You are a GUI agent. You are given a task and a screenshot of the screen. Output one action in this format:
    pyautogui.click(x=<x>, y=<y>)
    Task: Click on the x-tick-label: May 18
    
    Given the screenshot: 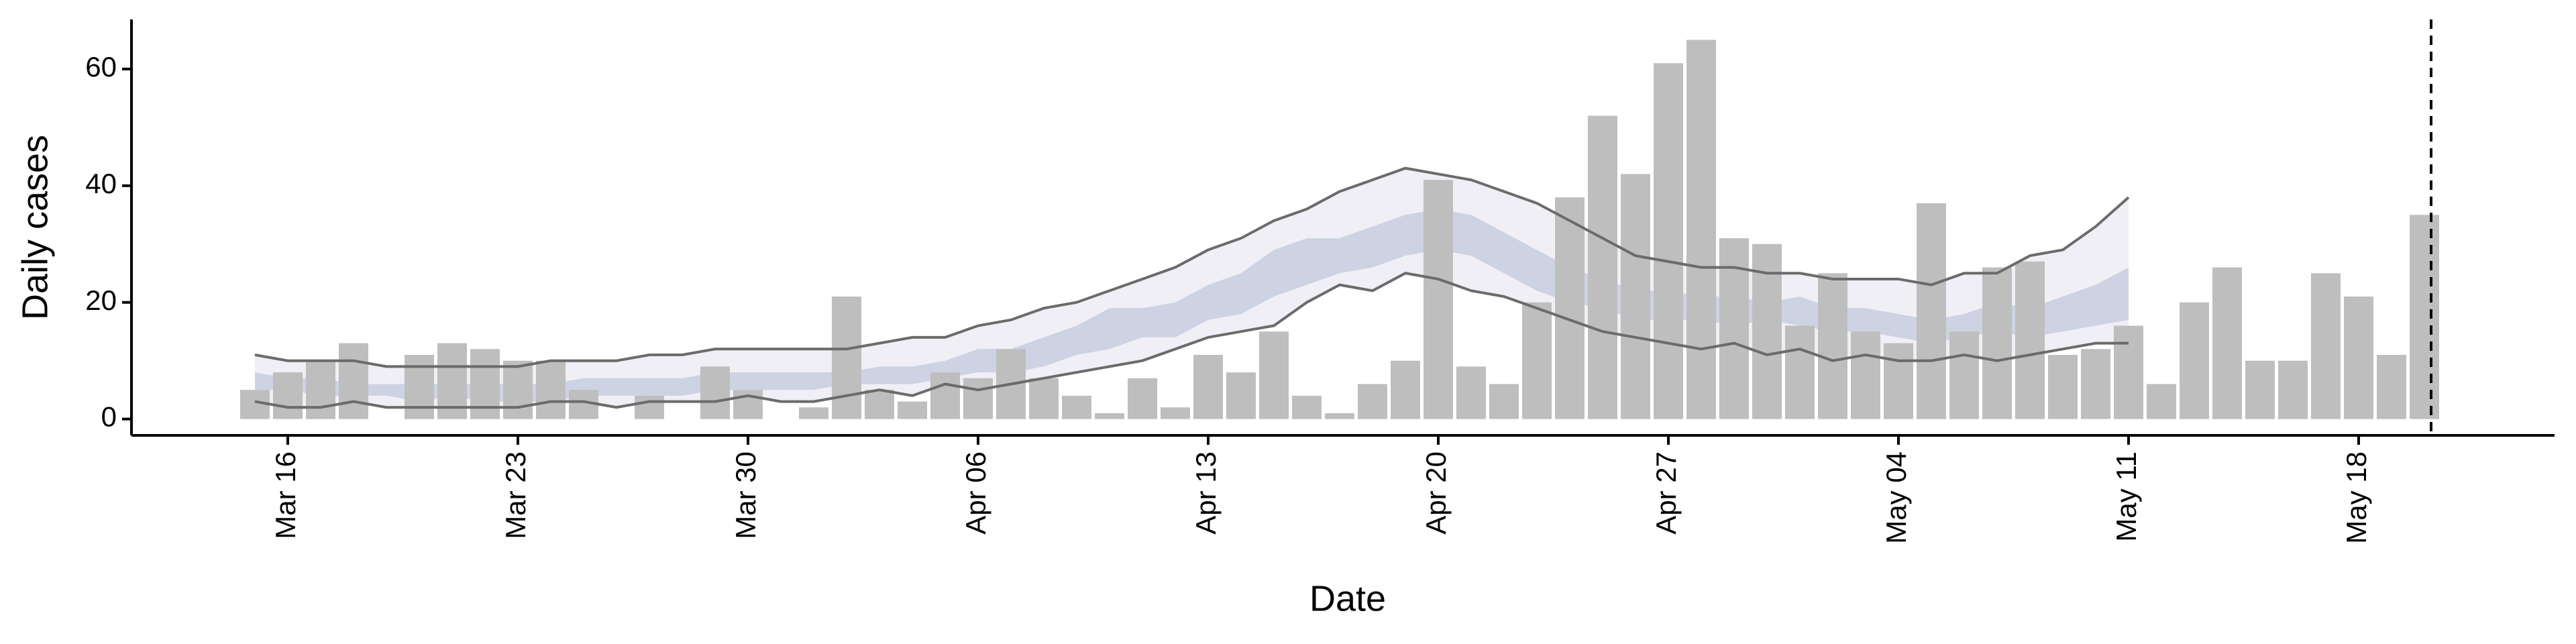 What is the action you would take?
    pyautogui.click(x=2356, y=497)
    